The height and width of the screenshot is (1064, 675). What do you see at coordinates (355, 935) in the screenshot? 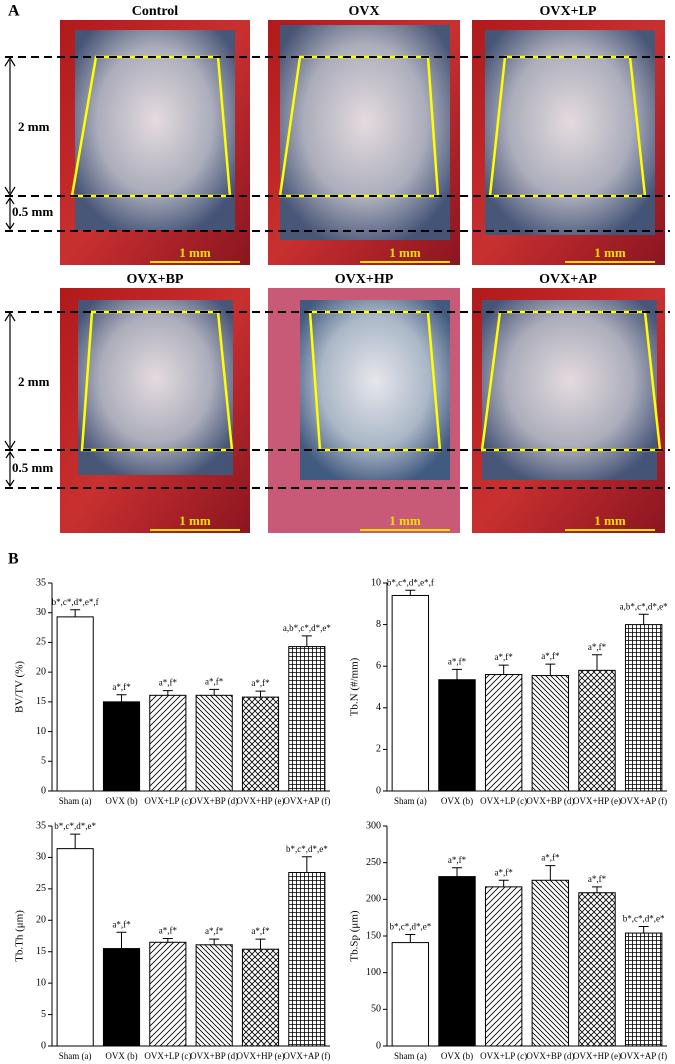
I see `y-axis-title: Tb.Sp (μm)` at bounding box center [355, 935].